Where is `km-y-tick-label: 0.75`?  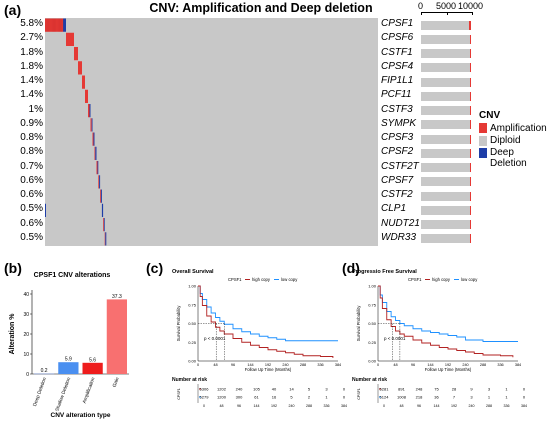 km-y-tick-label: 0.75 is located at coordinates (192, 304).